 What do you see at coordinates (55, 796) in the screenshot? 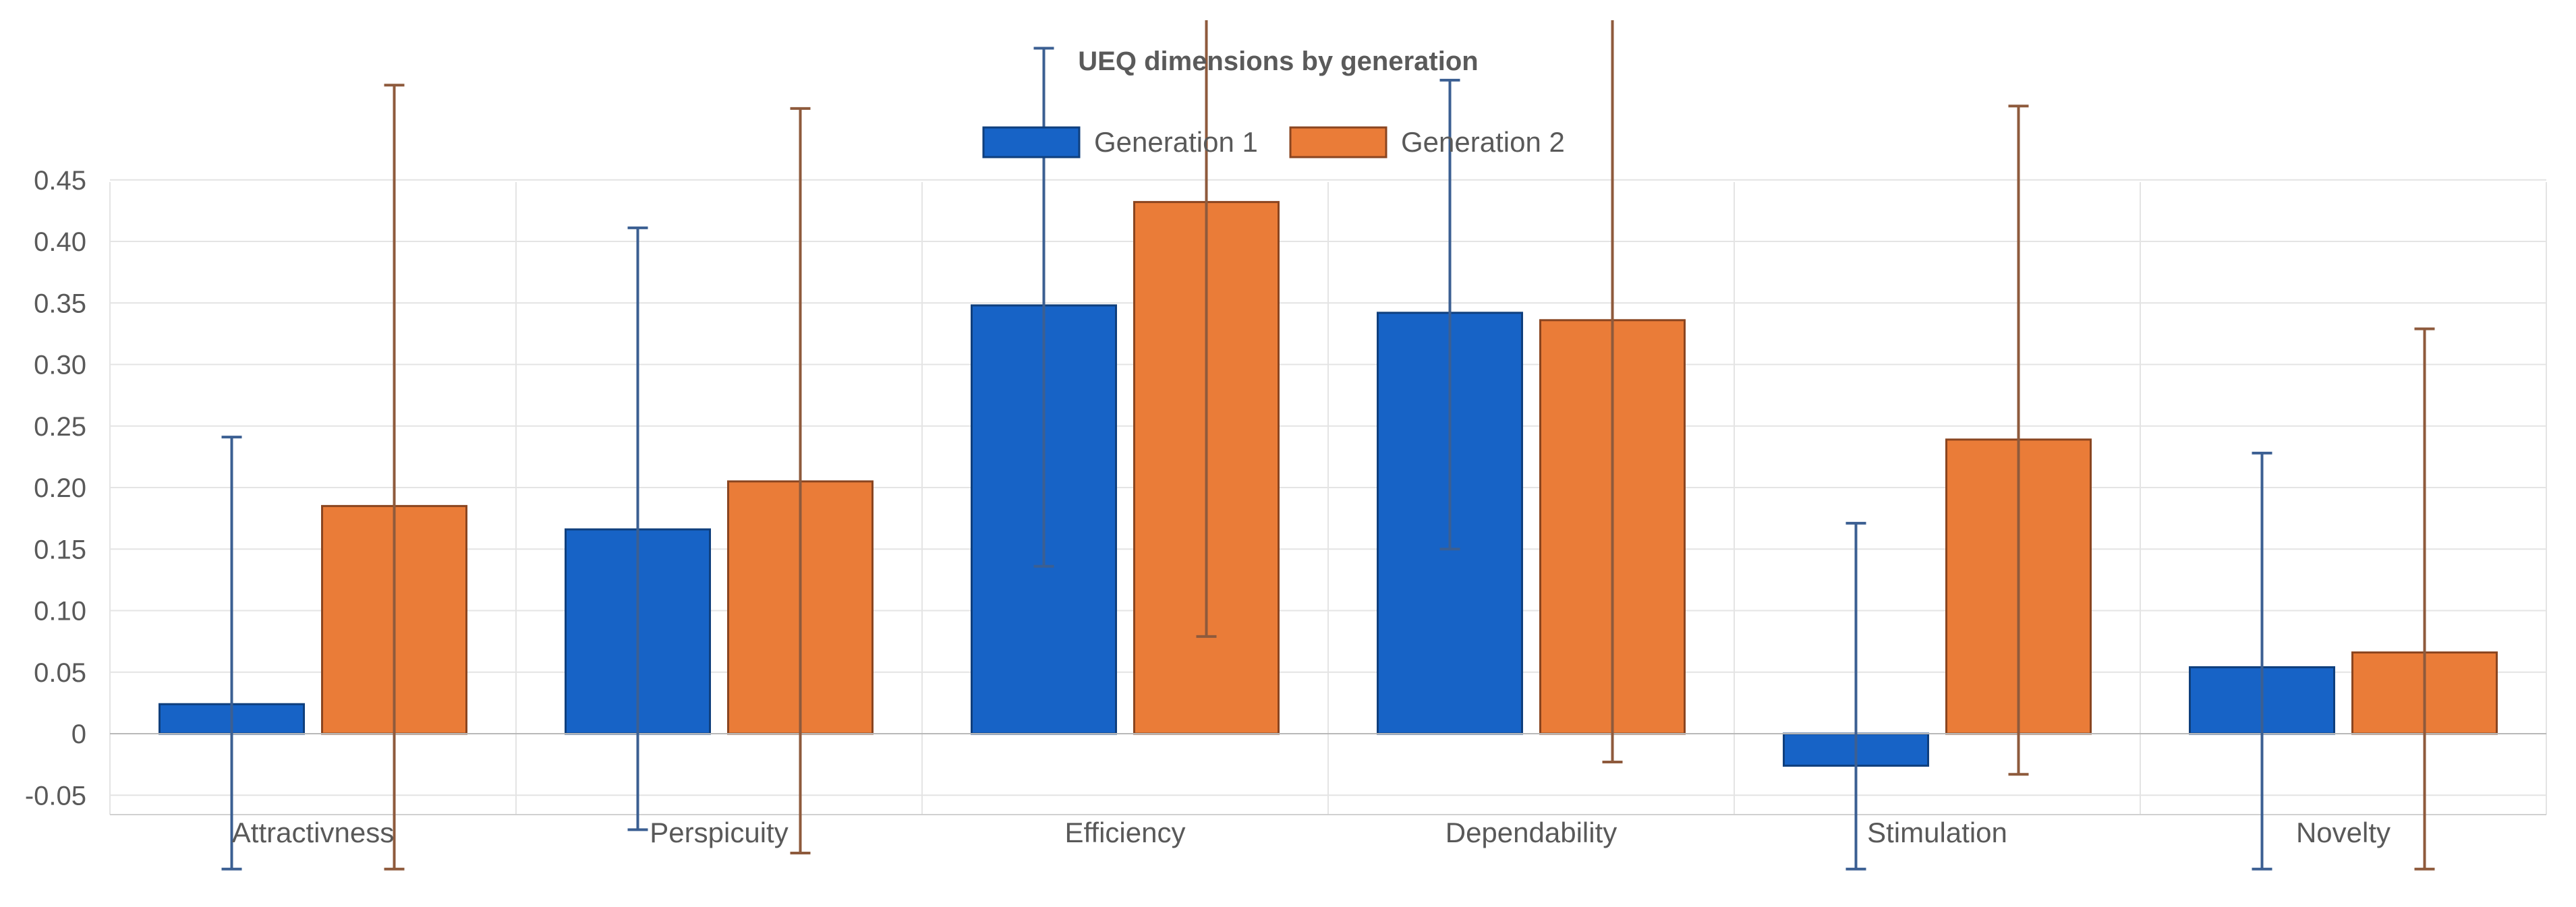
I see `y-tick-label: -0.05` at bounding box center [55, 796].